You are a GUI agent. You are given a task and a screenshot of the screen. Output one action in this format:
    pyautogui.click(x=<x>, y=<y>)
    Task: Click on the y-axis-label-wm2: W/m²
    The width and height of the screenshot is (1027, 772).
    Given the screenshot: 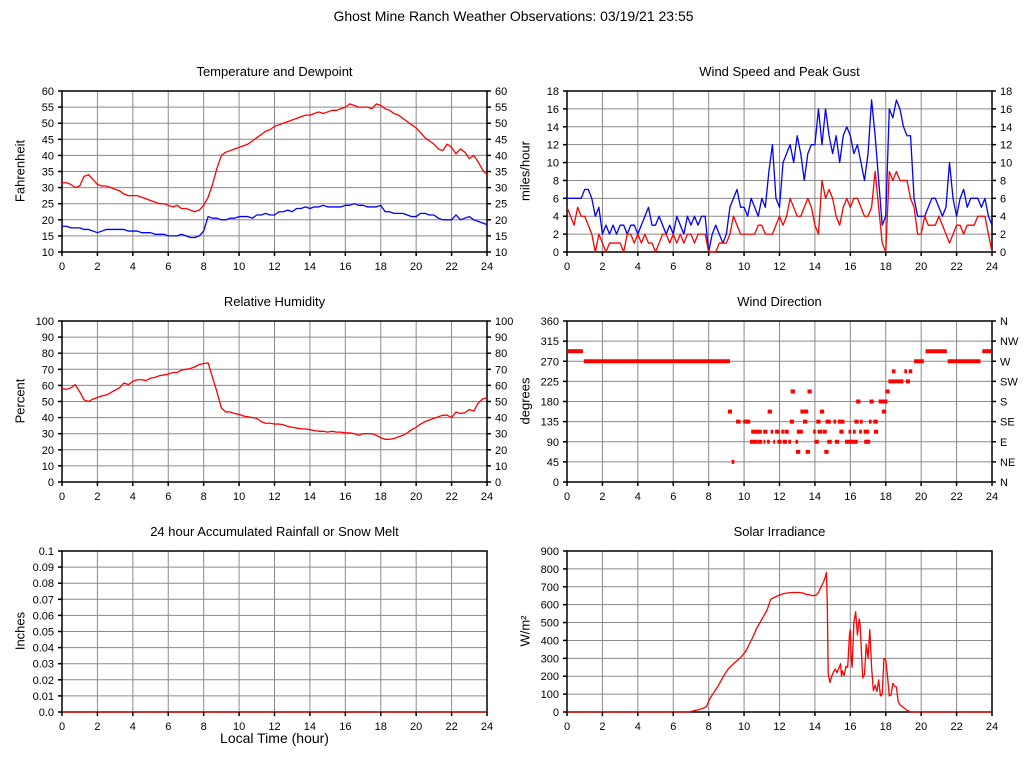 What is the action you would take?
    pyautogui.click(x=525, y=631)
    